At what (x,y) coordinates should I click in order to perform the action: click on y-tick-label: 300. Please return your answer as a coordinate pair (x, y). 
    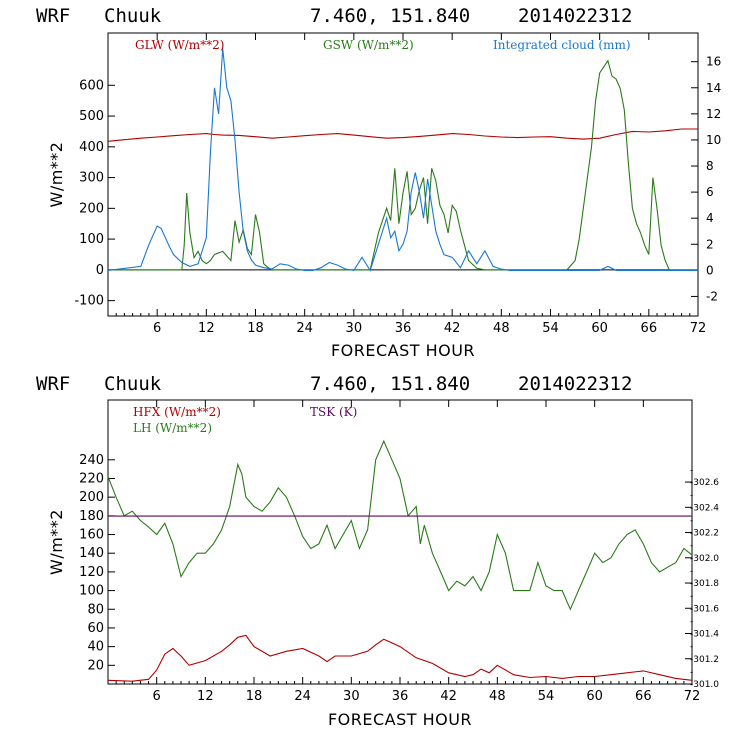
    Looking at the image, I should click on (91, 178).